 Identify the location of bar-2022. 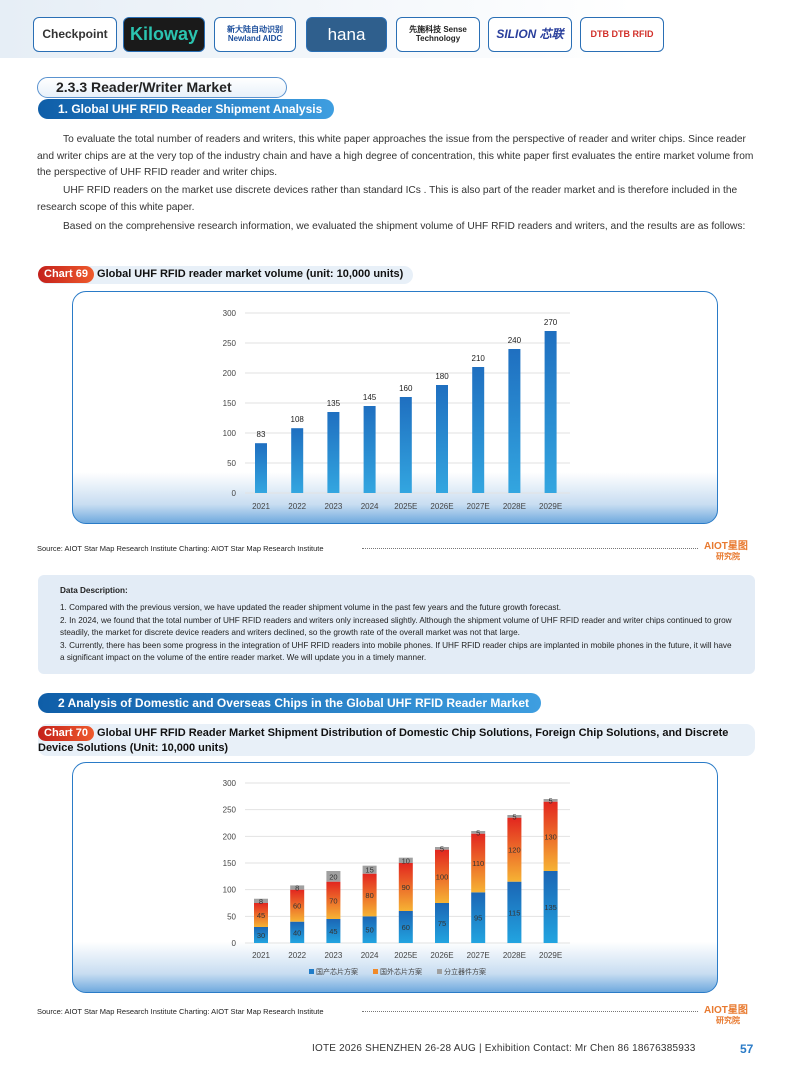
(296, 460).